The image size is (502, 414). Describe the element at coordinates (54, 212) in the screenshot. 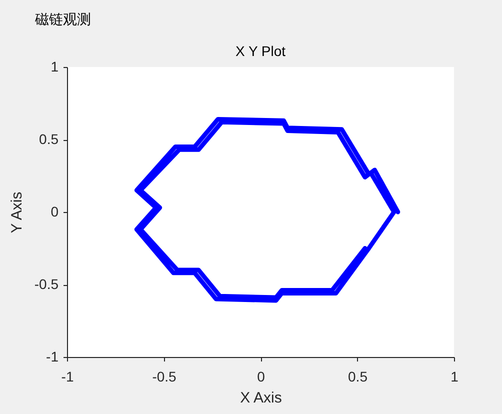

I see `y-tick-label: 0` at that location.